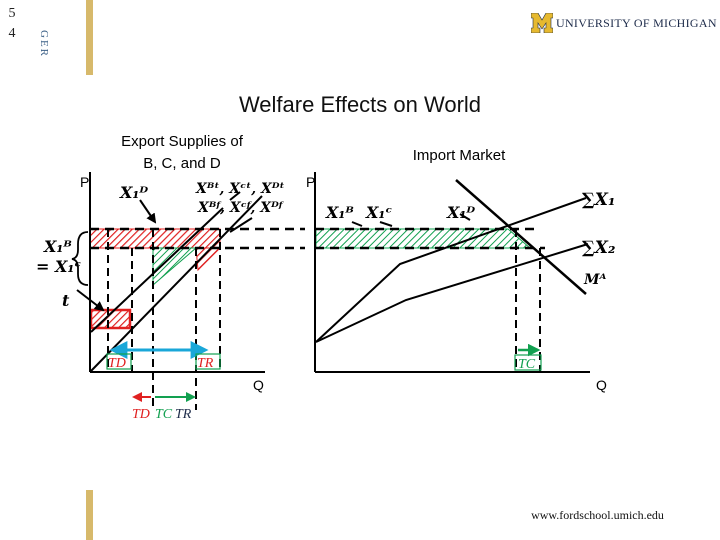  I want to click on right-label-x1c: X₁ᶜ, so click(378, 212).